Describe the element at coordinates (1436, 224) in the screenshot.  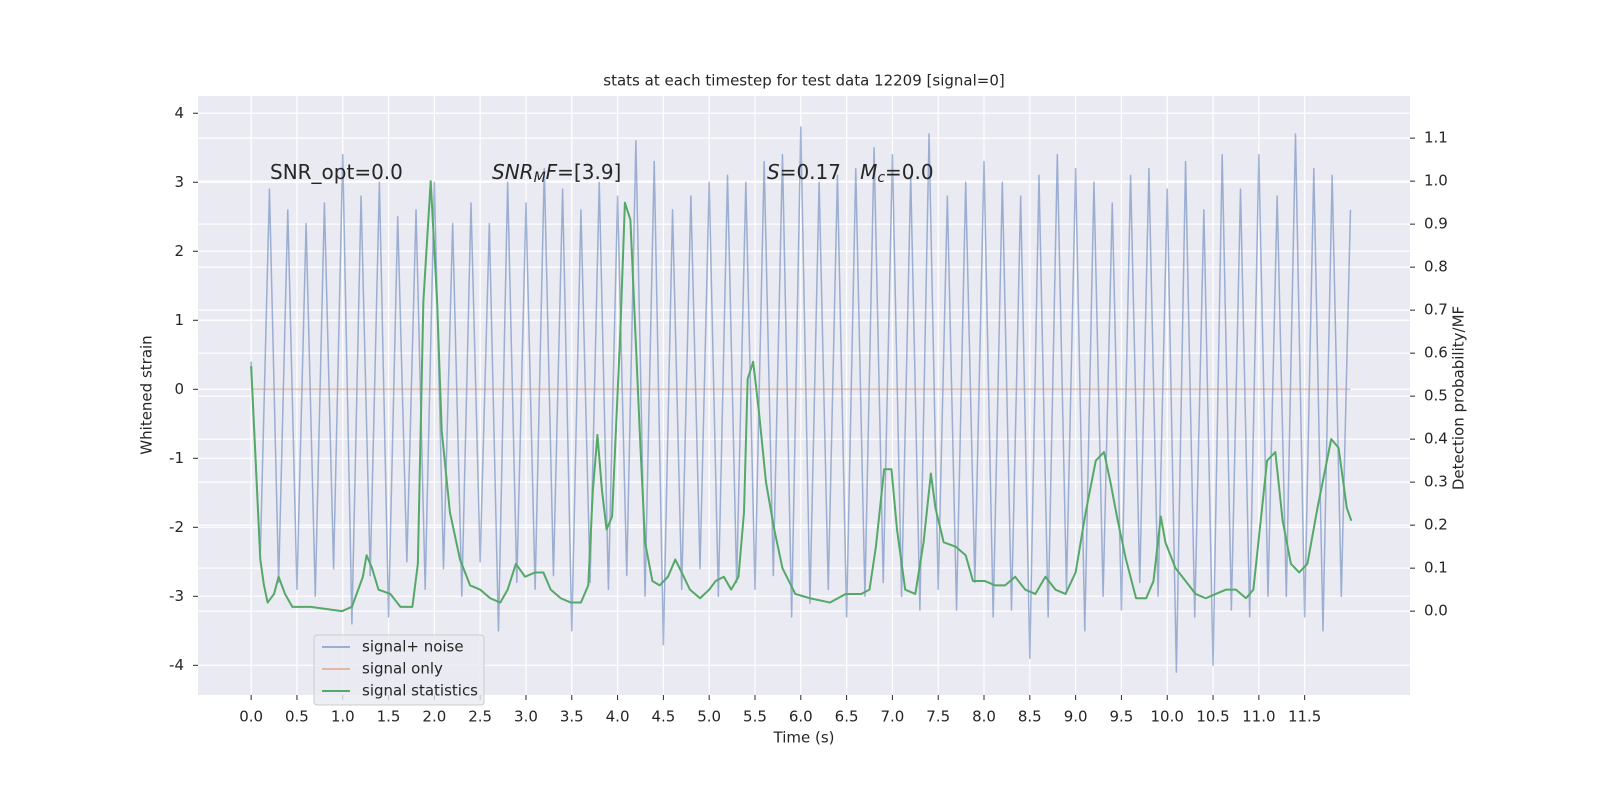
I see `y2-tick-label: 0.9` at that location.